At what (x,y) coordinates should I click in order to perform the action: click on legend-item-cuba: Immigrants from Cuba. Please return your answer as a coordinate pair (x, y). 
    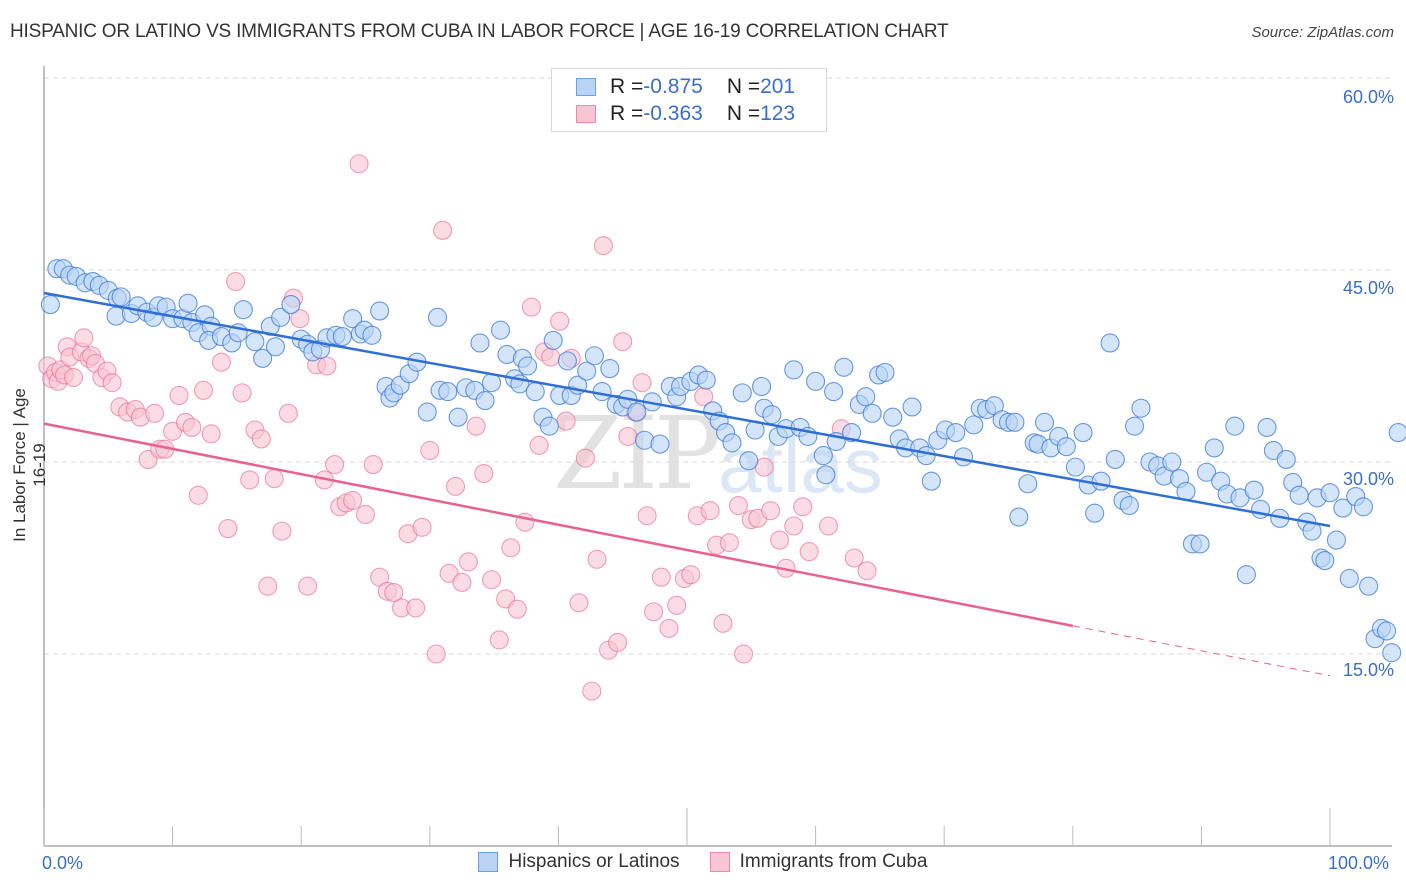
    Looking at the image, I should click on (818, 862).